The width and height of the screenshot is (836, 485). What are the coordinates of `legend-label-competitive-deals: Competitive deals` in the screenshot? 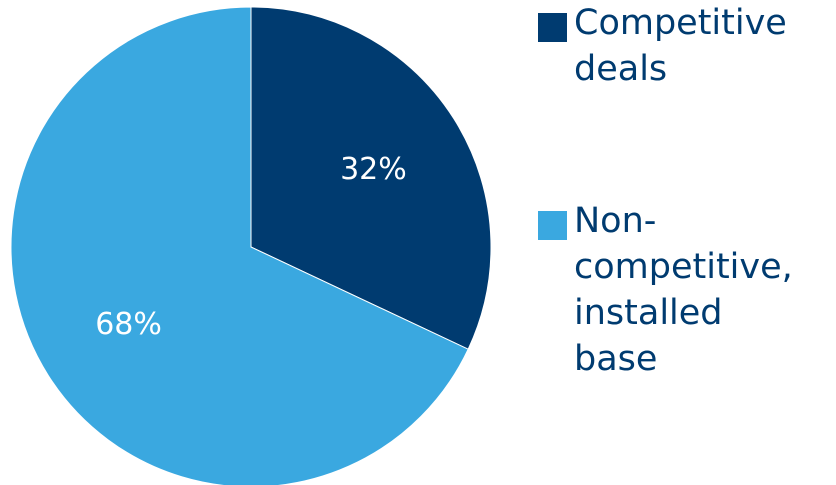 It's located at (680, 46).